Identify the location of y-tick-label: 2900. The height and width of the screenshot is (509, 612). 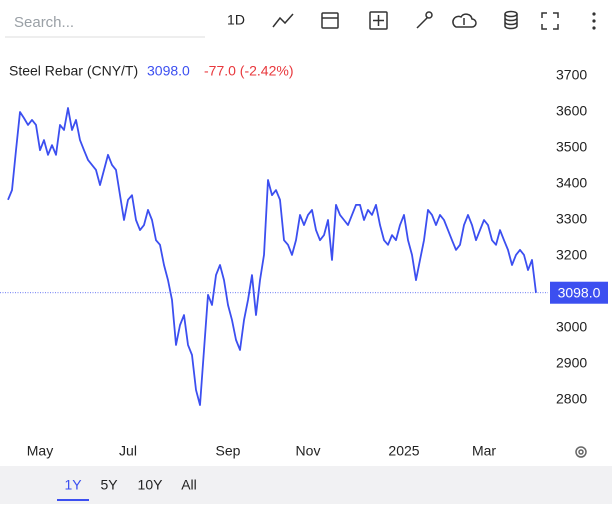
(571, 363).